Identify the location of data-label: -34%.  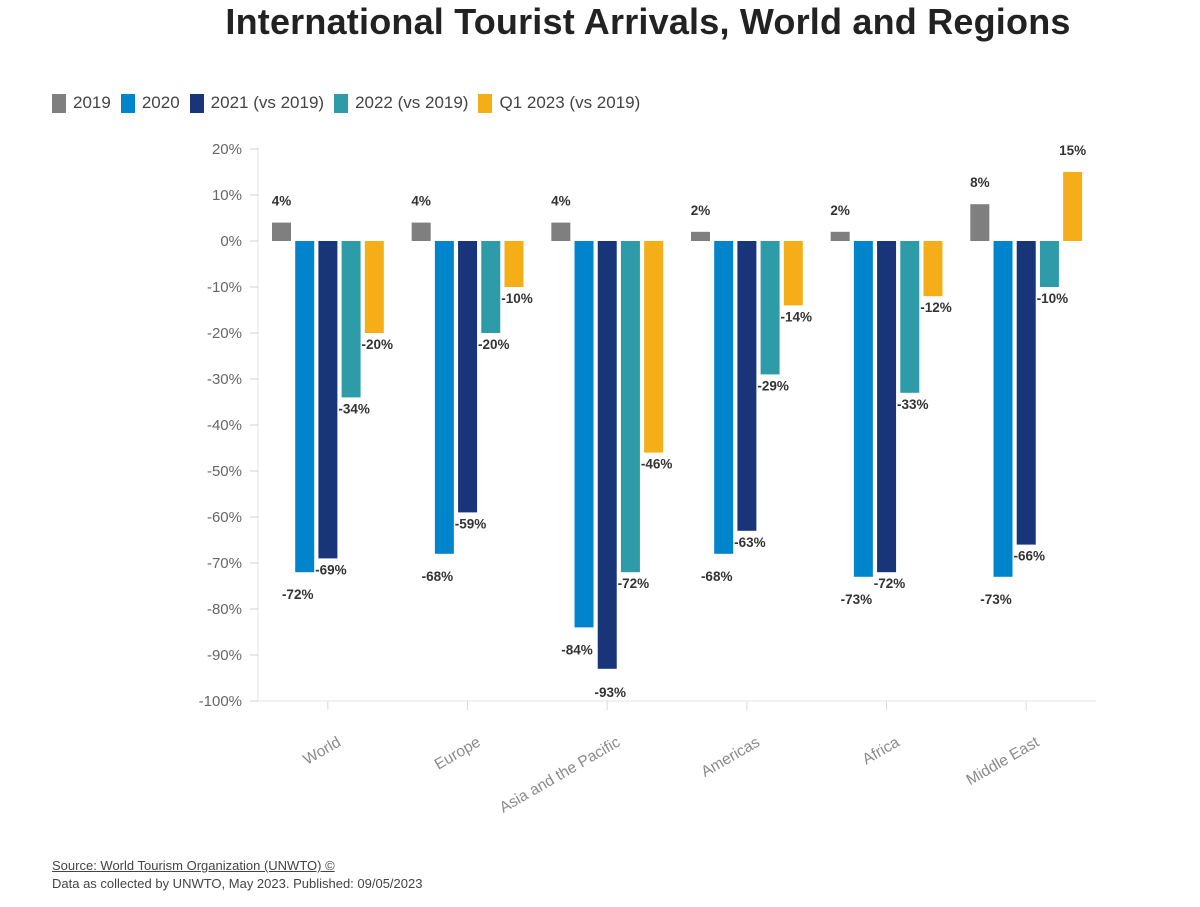
(354, 408).